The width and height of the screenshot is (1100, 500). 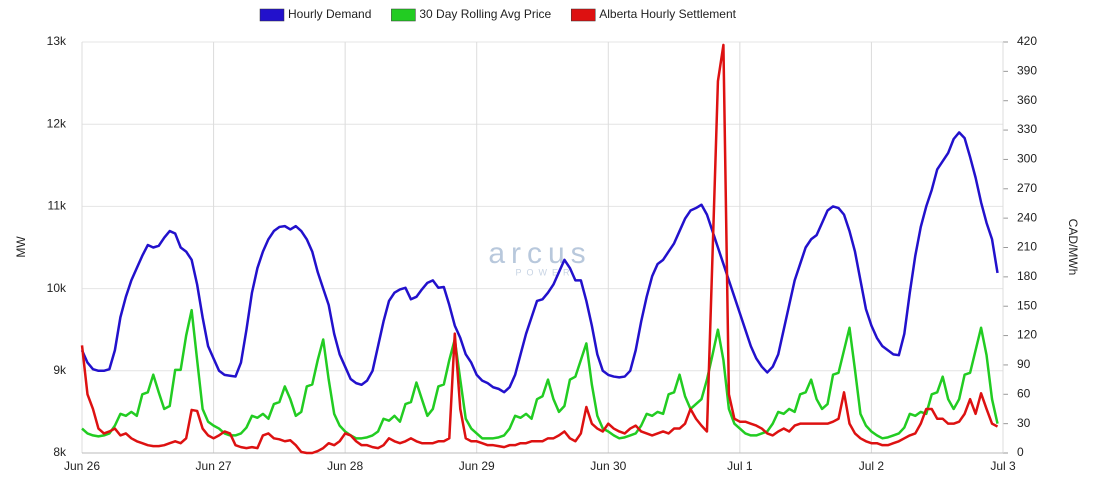 I want to click on y2-tick-label: 90, so click(x=1024, y=364).